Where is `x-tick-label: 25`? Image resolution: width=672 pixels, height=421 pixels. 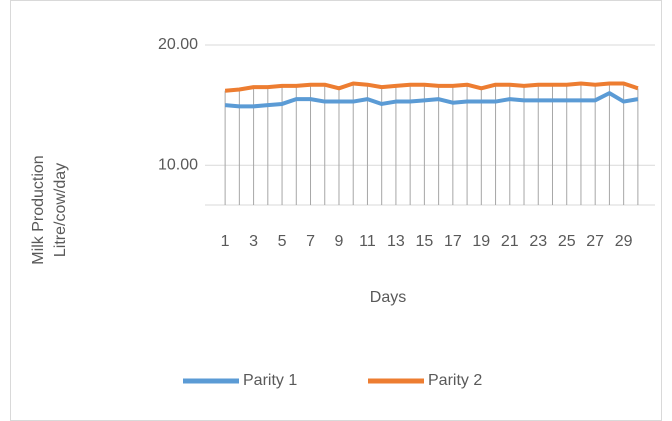 x-tick-label: 25 is located at coordinates (567, 241).